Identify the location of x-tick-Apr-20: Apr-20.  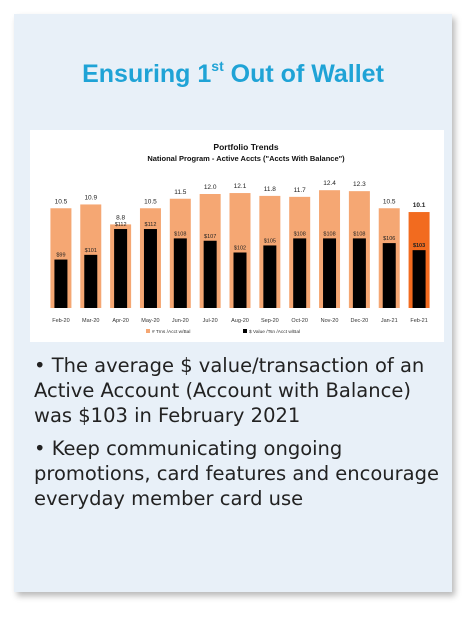
(120, 321).